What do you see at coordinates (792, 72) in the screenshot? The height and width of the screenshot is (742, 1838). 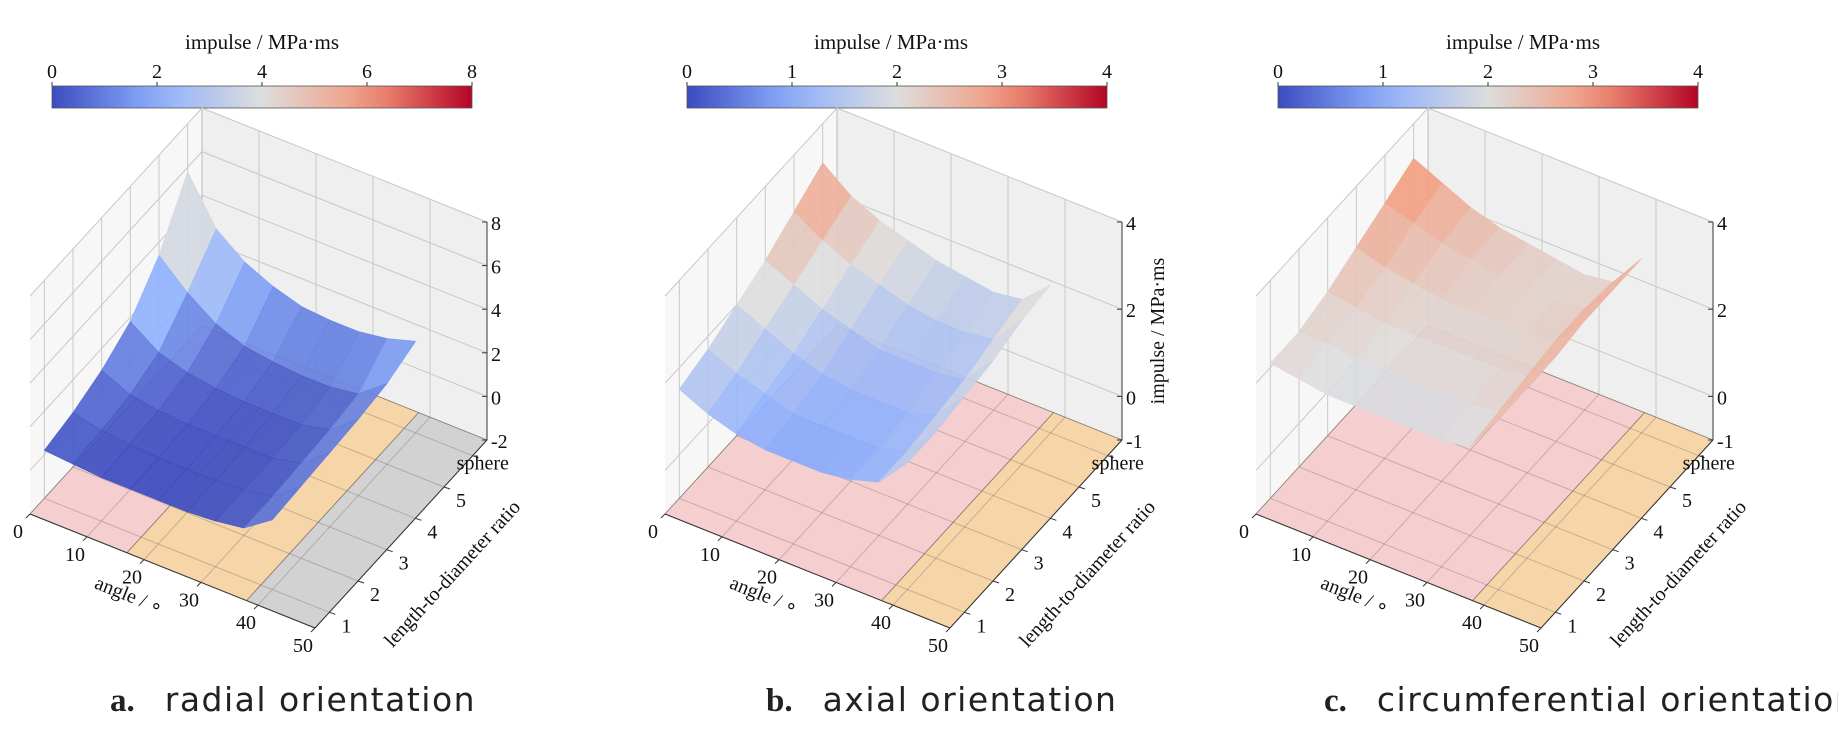 I see `colorbar-tick-label: 1` at bounding box center [792, 72].